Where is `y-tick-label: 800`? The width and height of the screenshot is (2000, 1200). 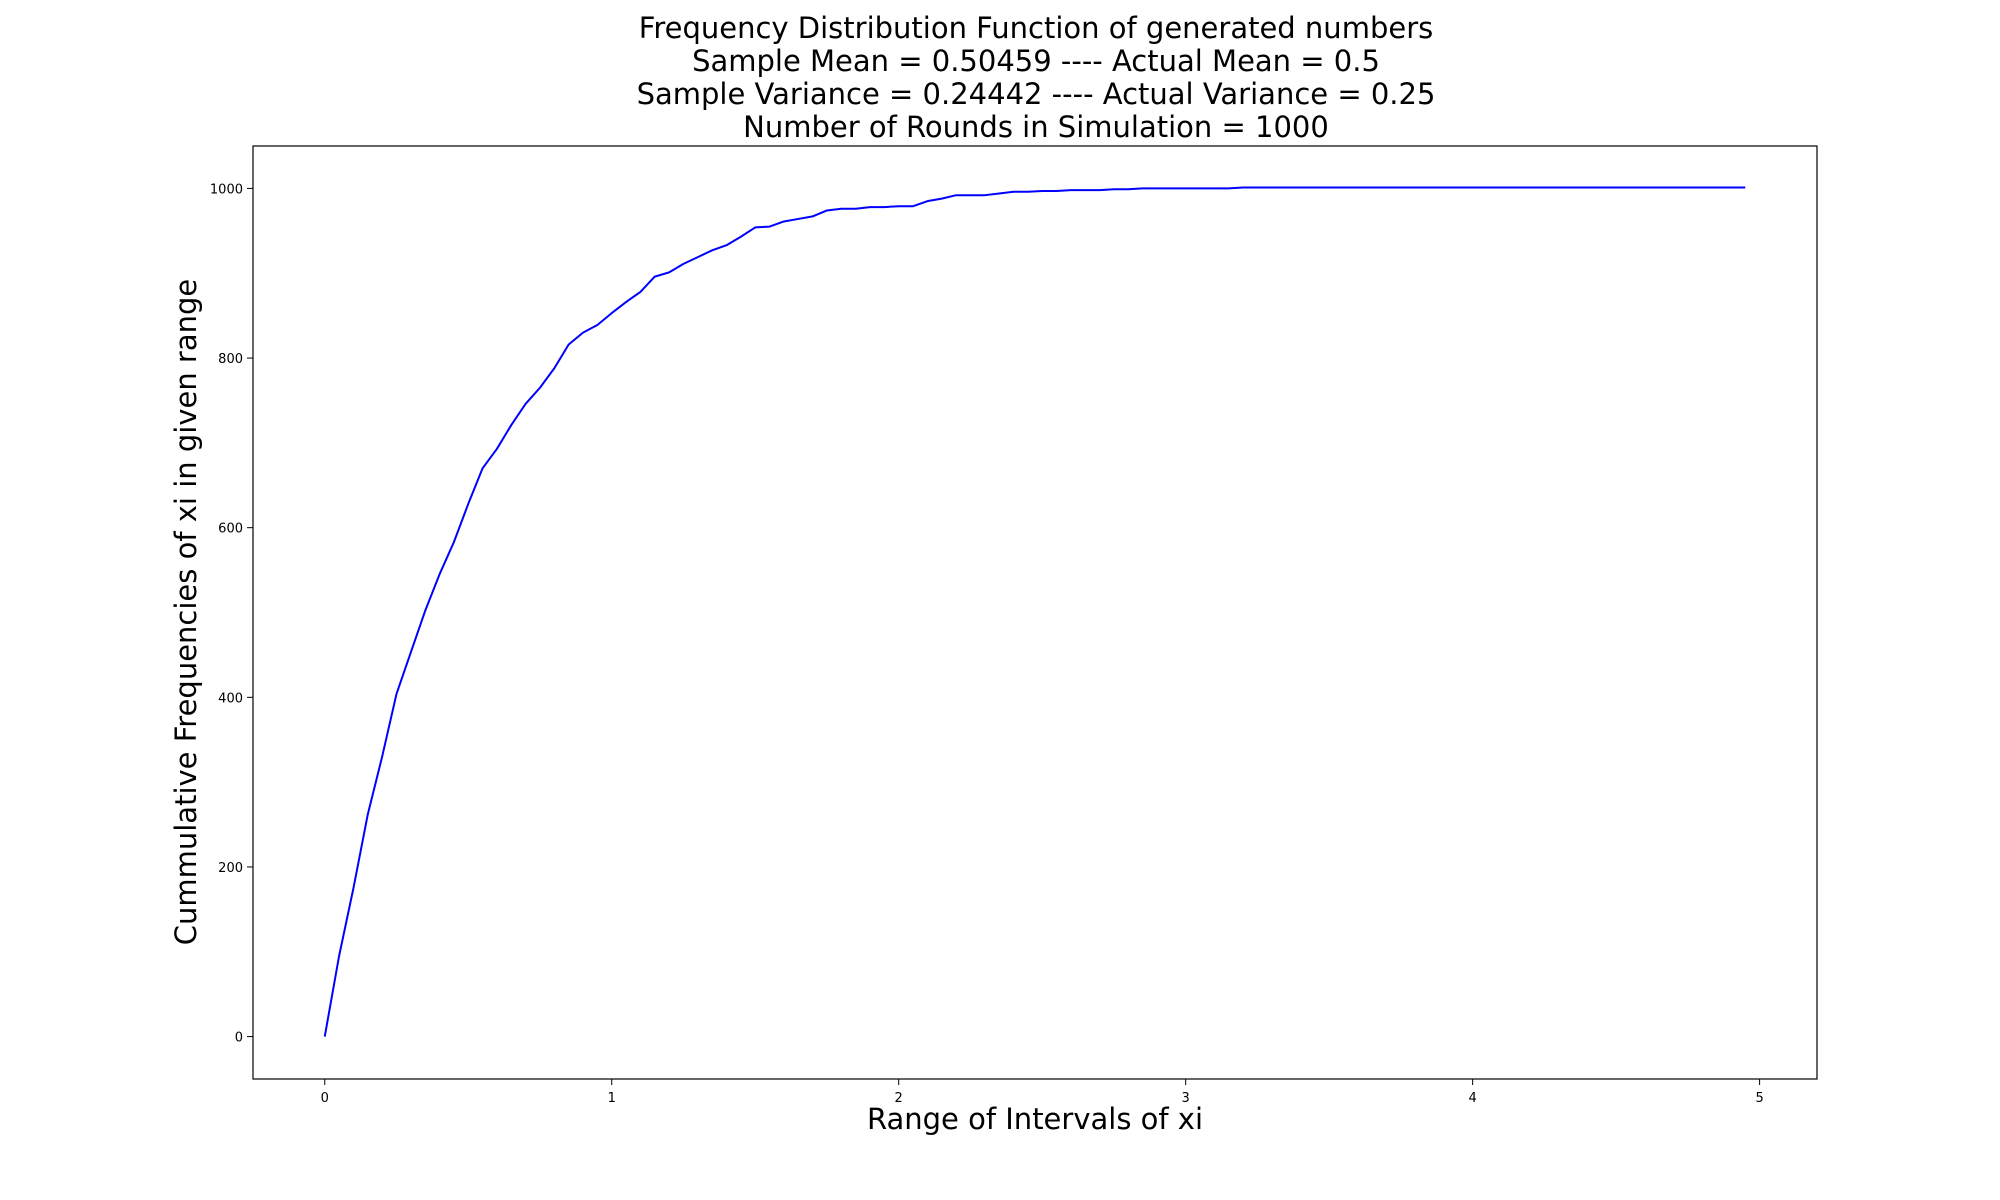
y-tick-label: 800 is located at coordinates (230, 359).